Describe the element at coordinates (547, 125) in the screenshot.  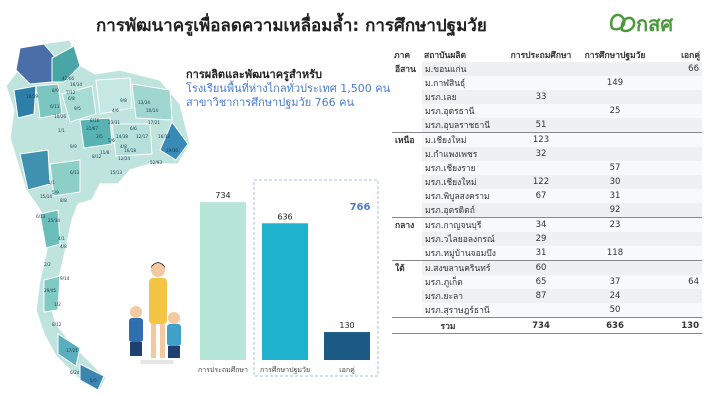
I see `table-row: มรภ.อุบลราชธานี 51` at that location.